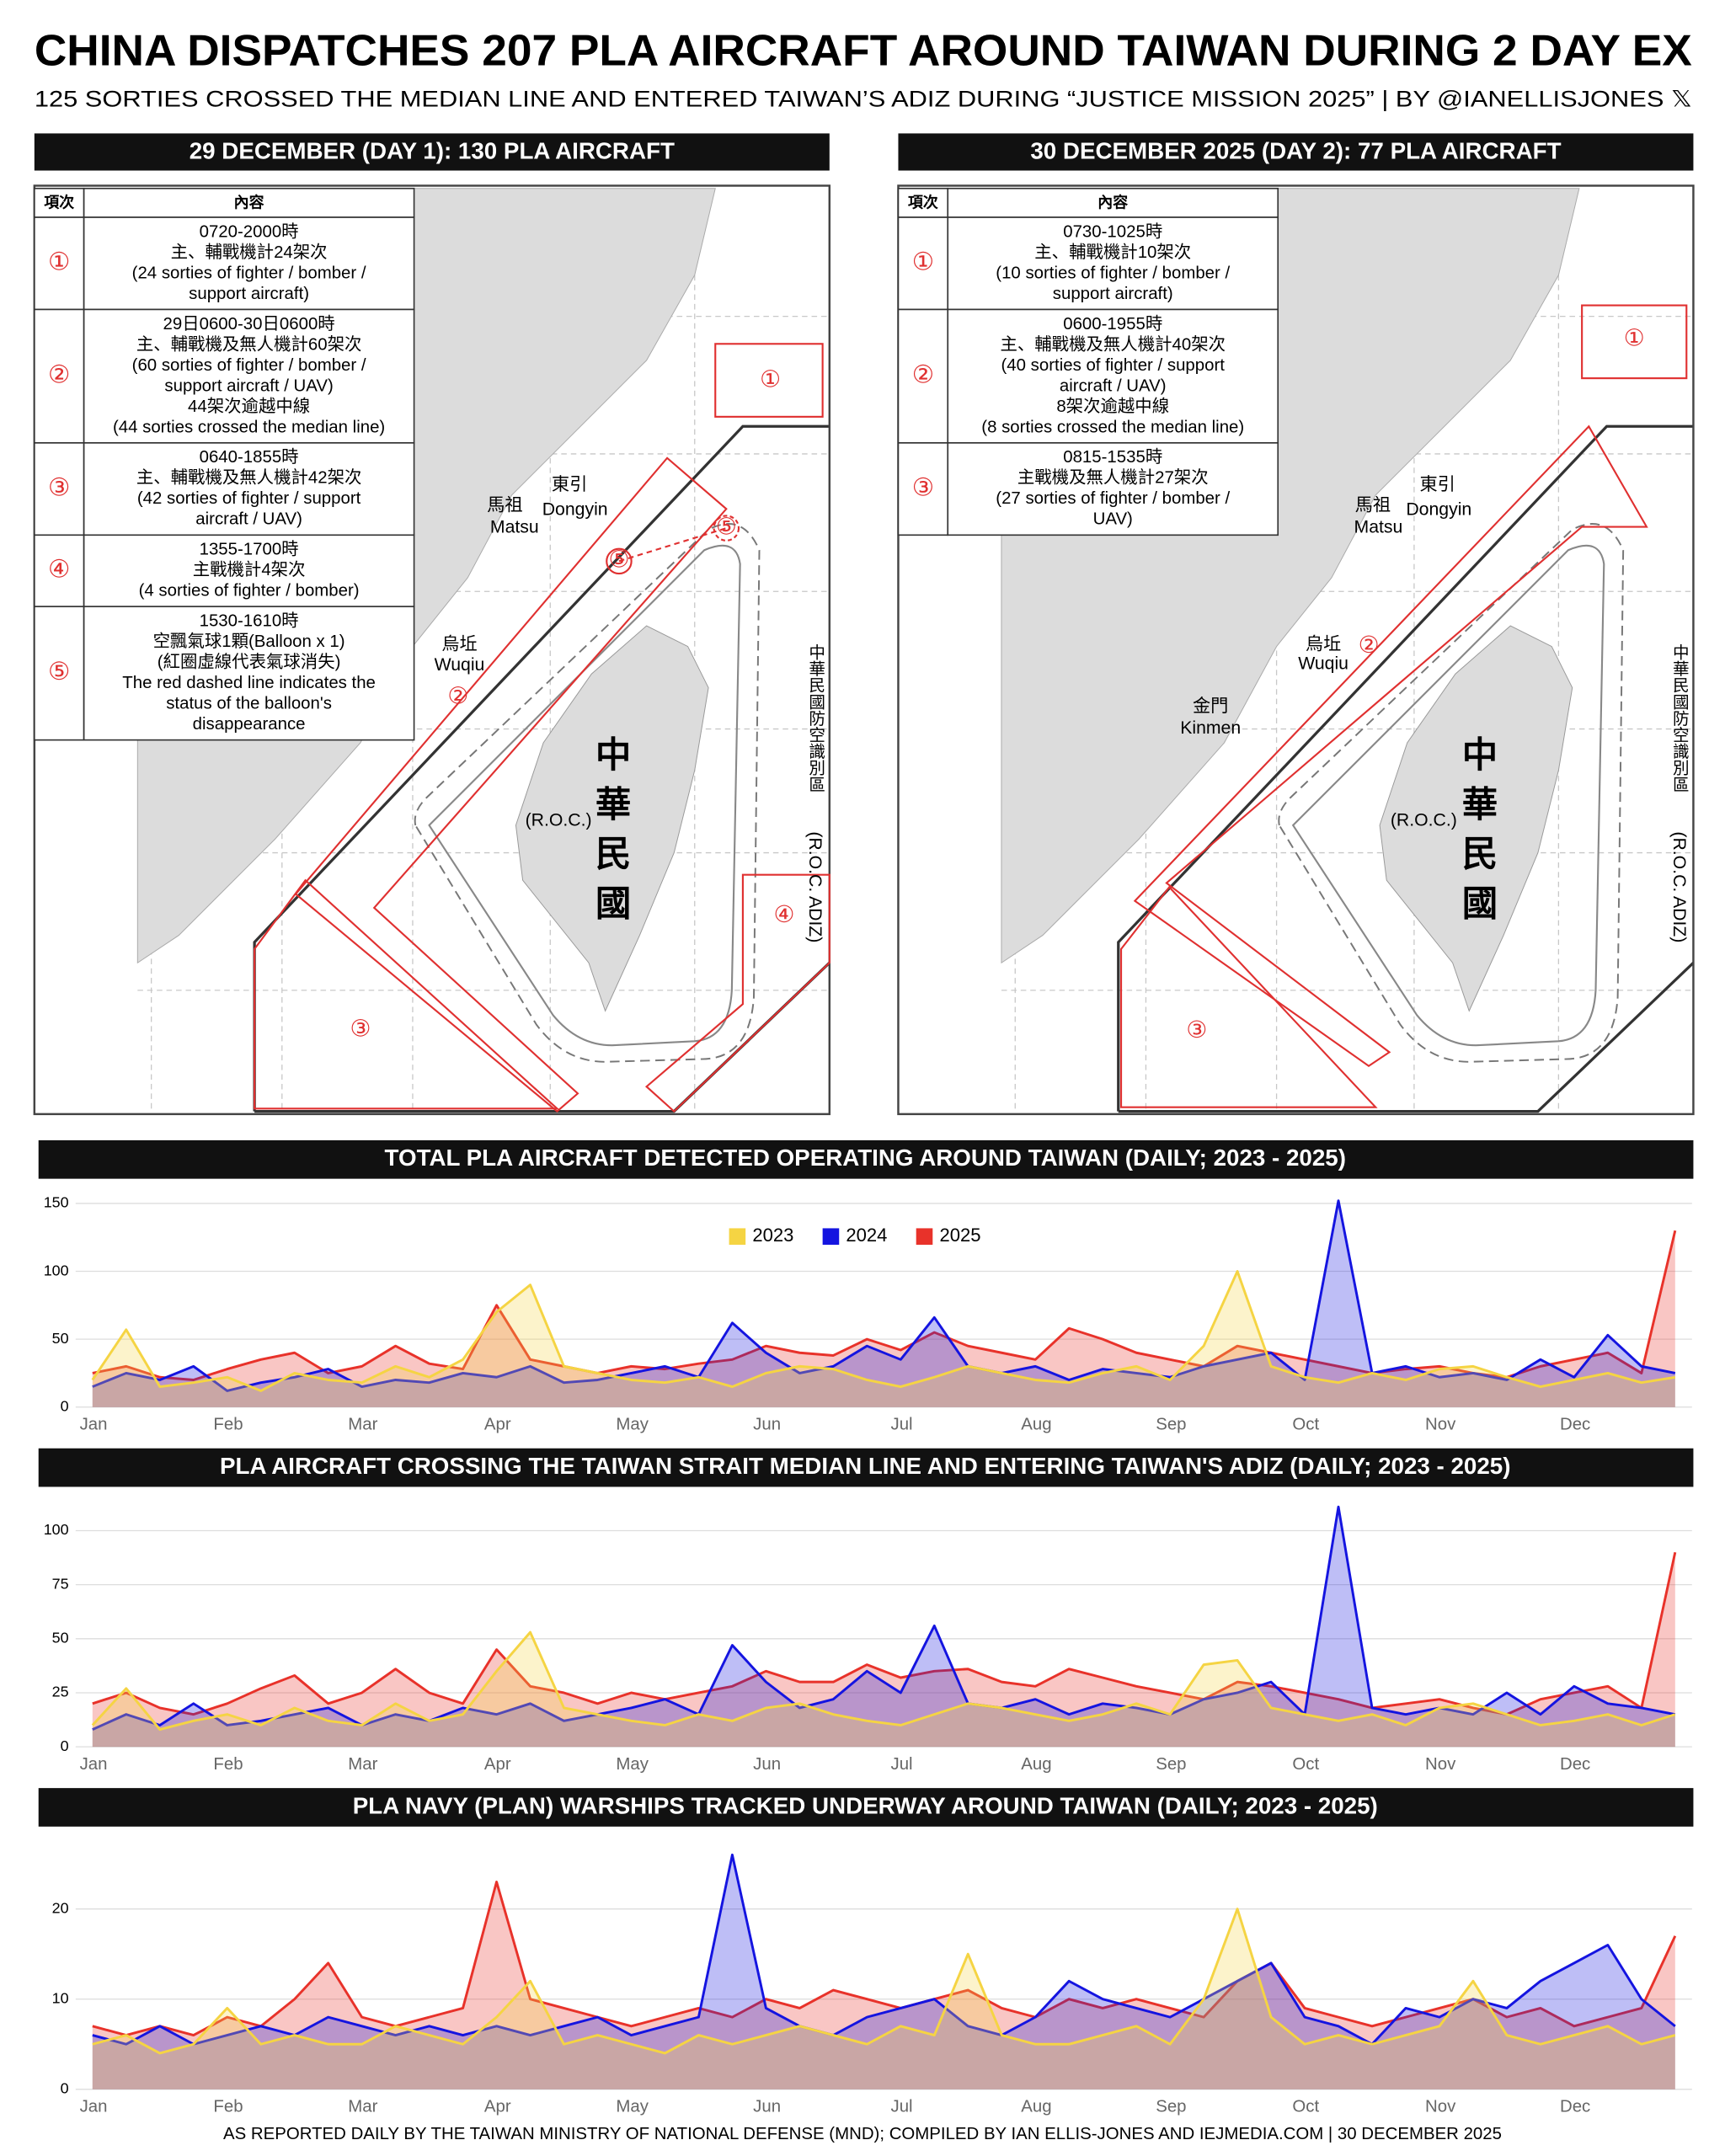  What do you see at coordinates (1440, 1764) in the screenshot?
I see `x-tick-label: Nov` at bounding box center [1440, 1764].